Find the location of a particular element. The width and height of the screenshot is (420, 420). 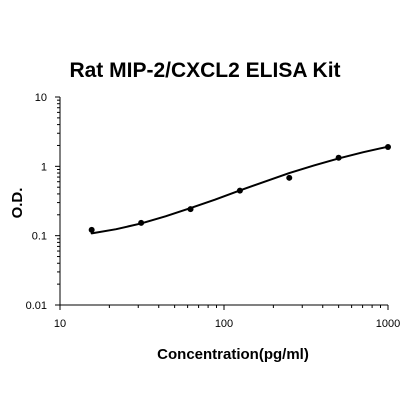

y-tick-label: 0.1 is located at coordinates (39, 237).